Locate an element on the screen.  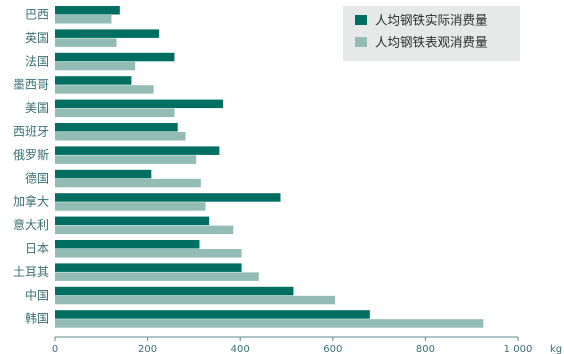
category-label: 墨西哥 is located at coordinates (31, 85).